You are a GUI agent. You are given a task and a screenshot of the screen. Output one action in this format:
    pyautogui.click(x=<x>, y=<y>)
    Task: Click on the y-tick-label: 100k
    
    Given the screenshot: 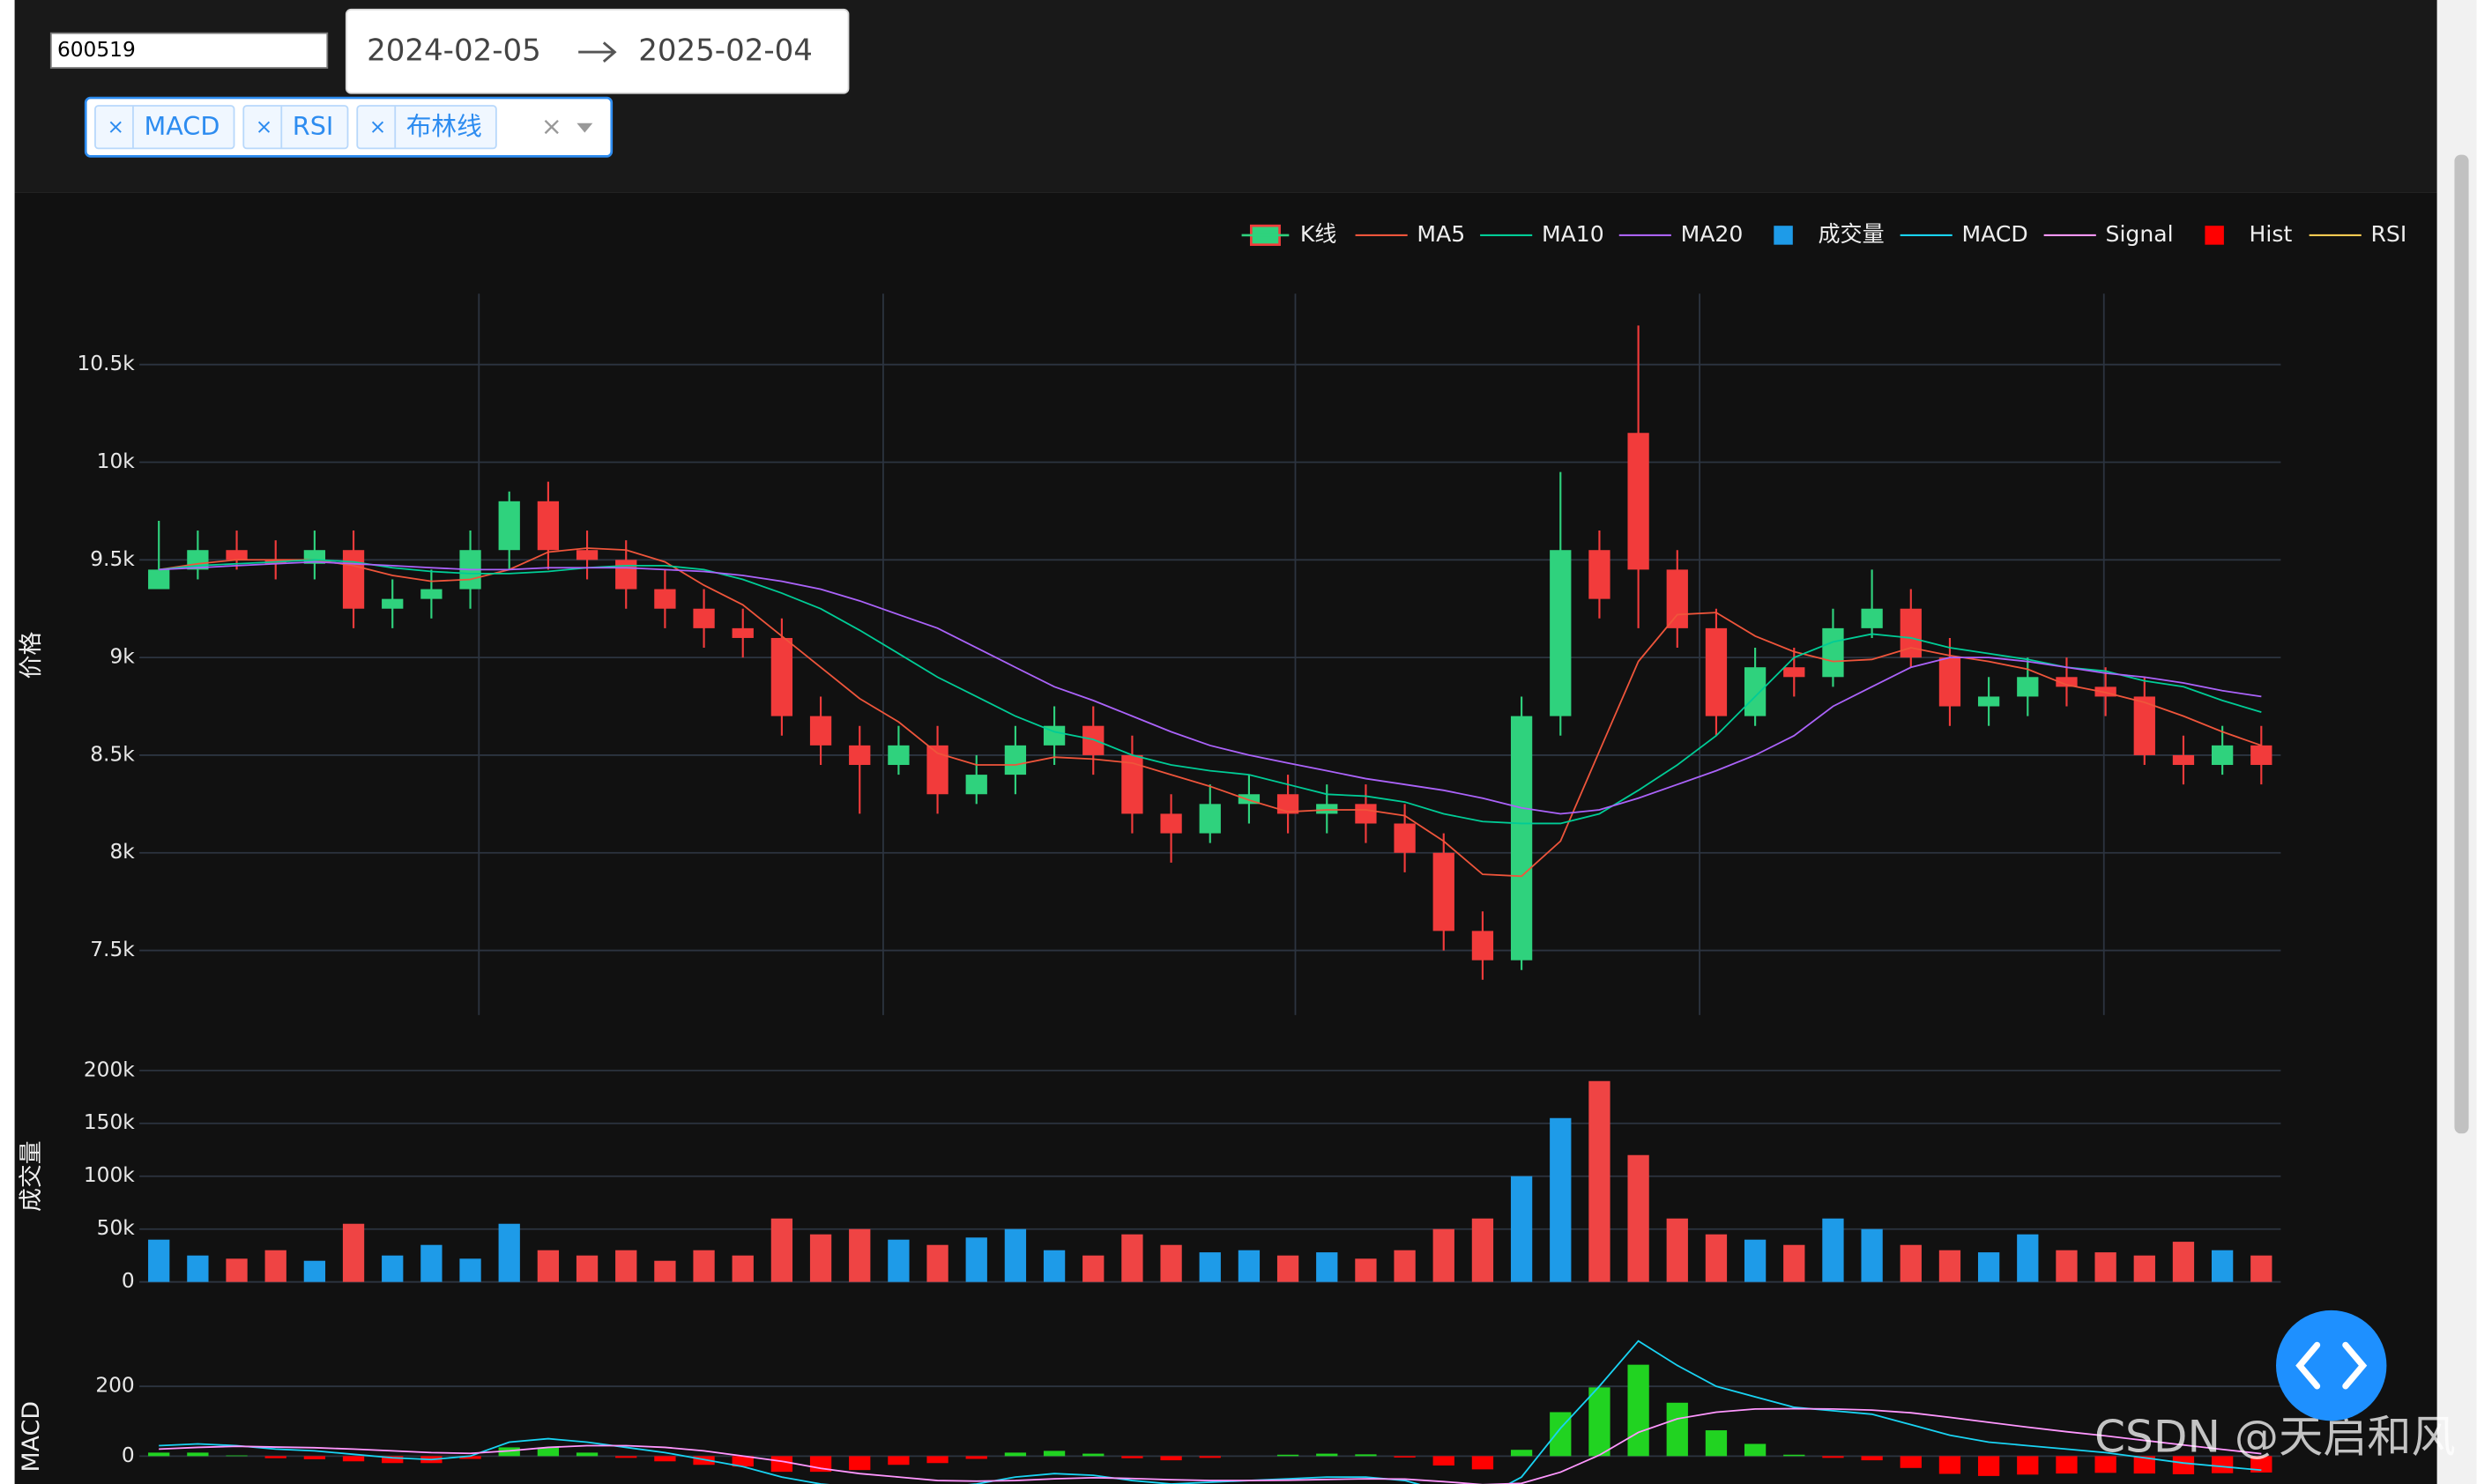 What is the action you would take?
    pyautogui.click(x=109, y=1175)
    